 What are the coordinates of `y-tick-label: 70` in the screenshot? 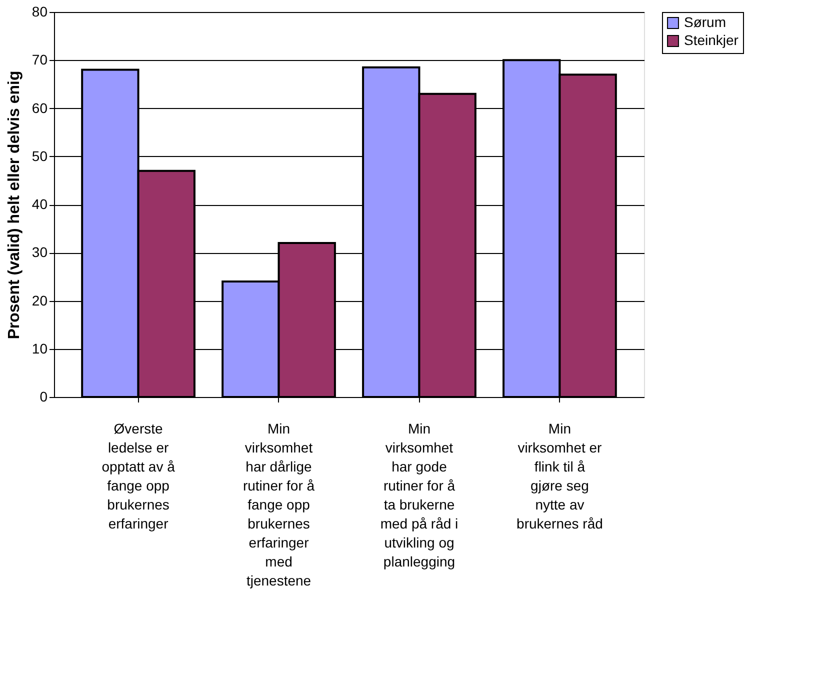 It's located at (40, 60).